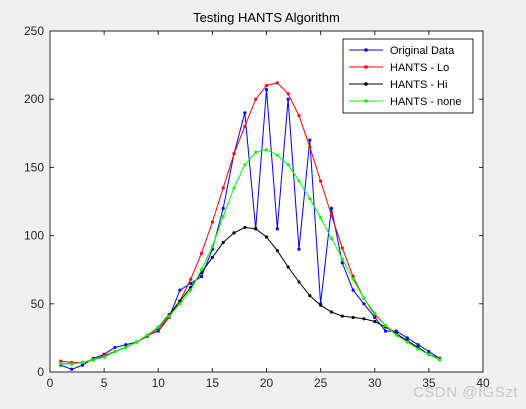 This screenshot has width=526, height=409. I want to click on legend-entry-label: HANTS - Lo, so click(419, 68).